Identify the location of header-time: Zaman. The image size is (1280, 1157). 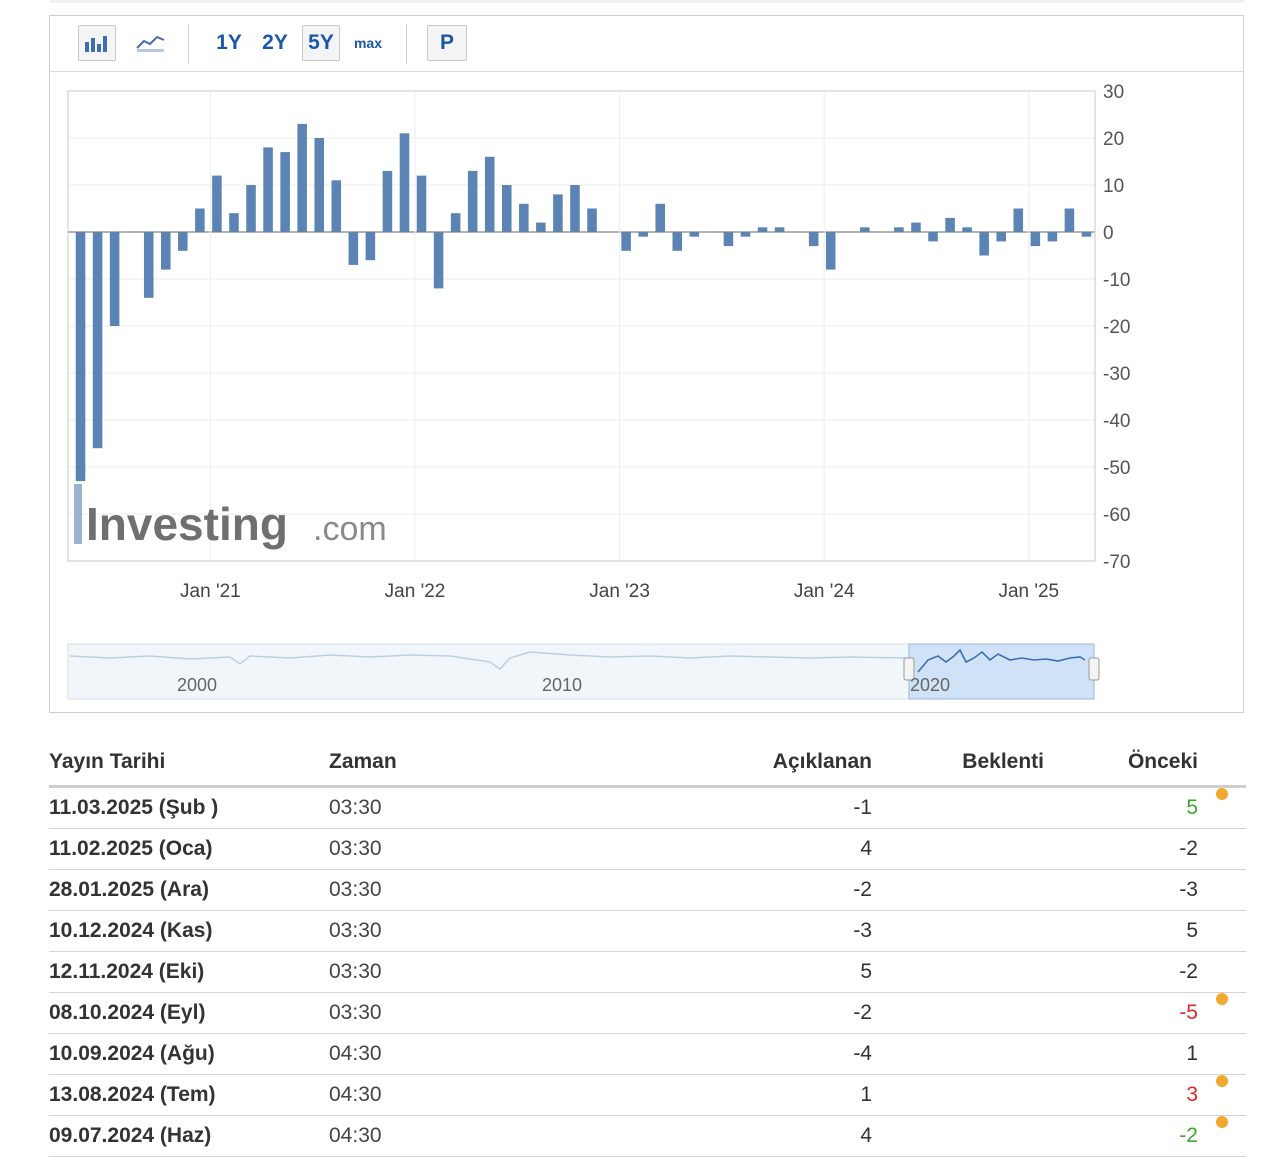
(363, 761).